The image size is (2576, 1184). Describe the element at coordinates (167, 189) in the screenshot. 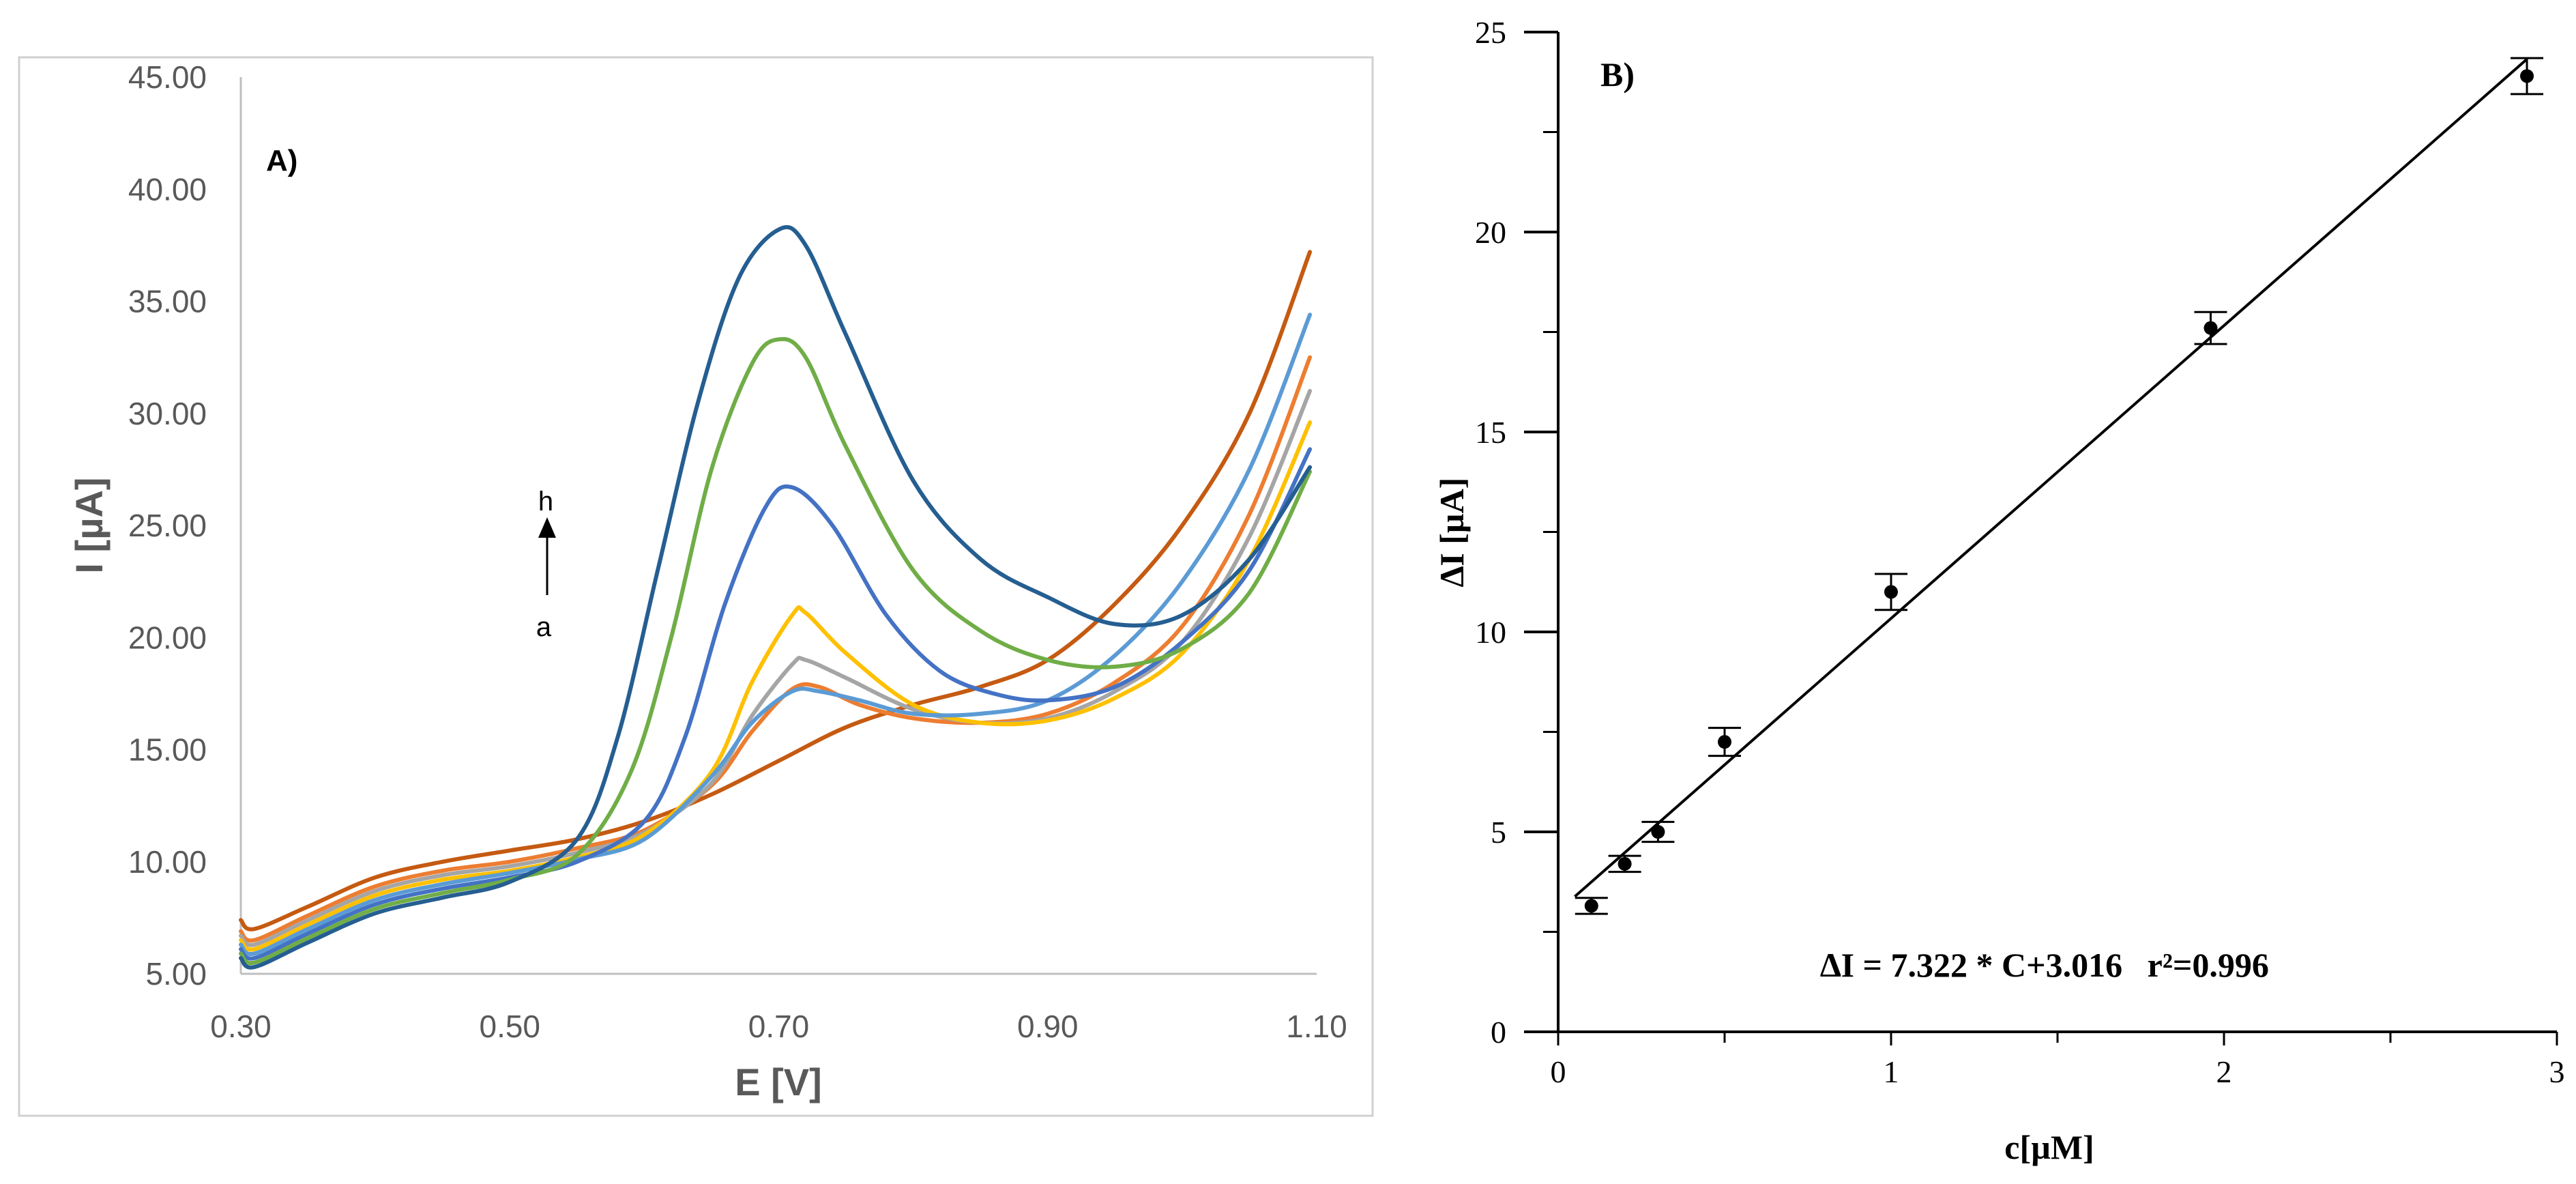

I see `chart-a-y-tick-label: 40.00` at that location.